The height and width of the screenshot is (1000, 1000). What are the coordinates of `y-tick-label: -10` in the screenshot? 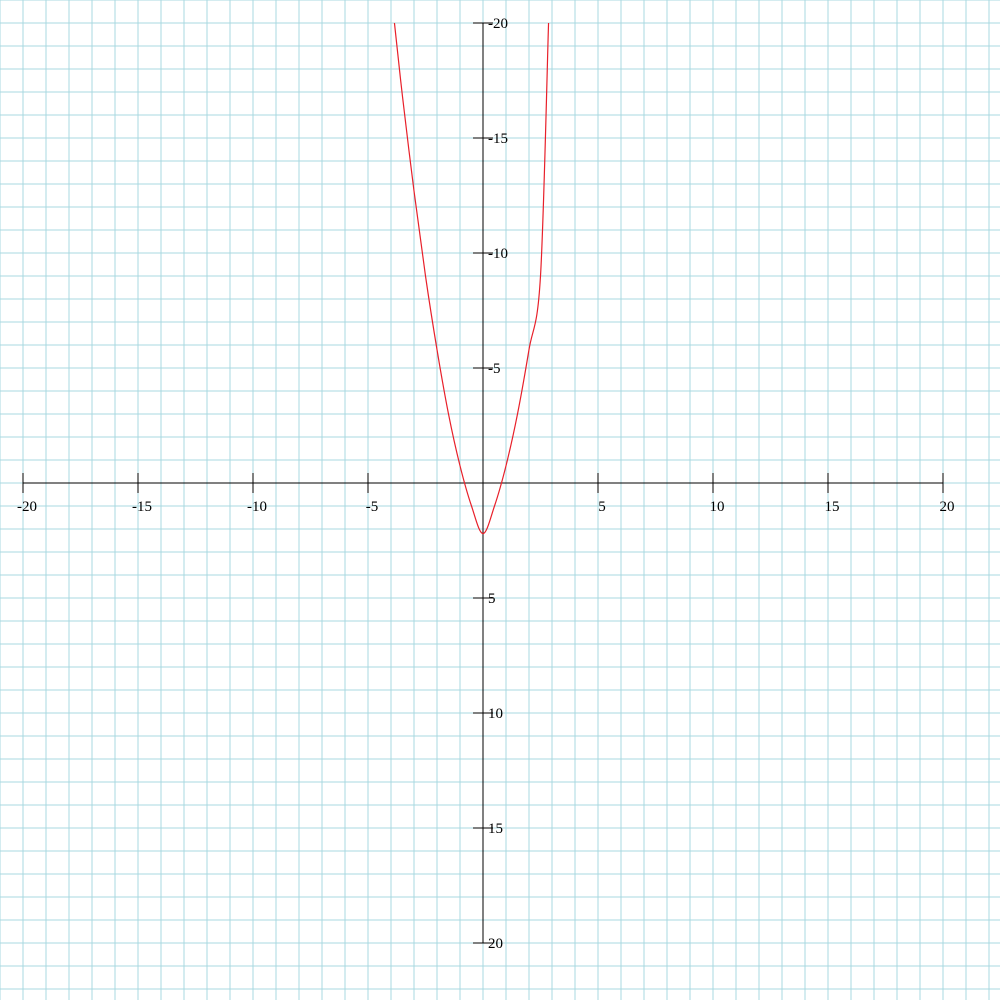 It's located at (498, 254).